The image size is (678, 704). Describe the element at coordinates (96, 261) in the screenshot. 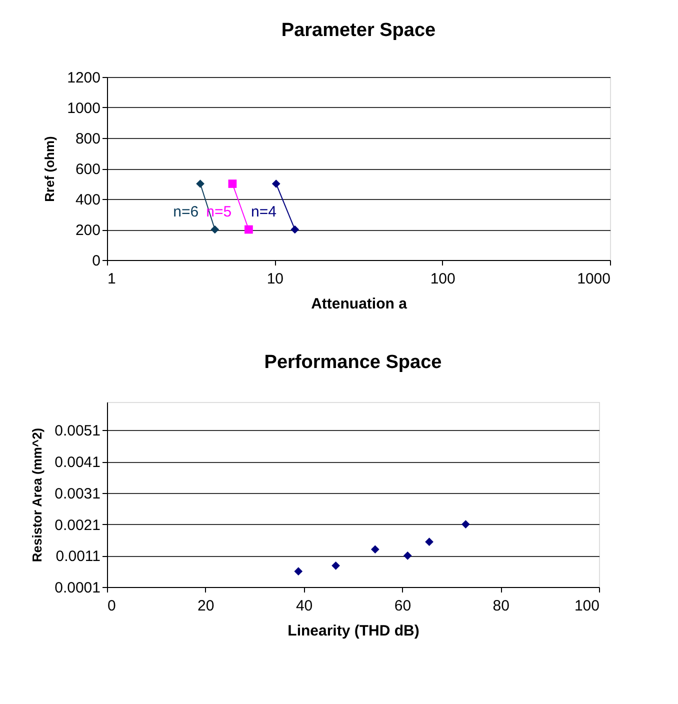

I see `y-tick-label: 0` at that location.